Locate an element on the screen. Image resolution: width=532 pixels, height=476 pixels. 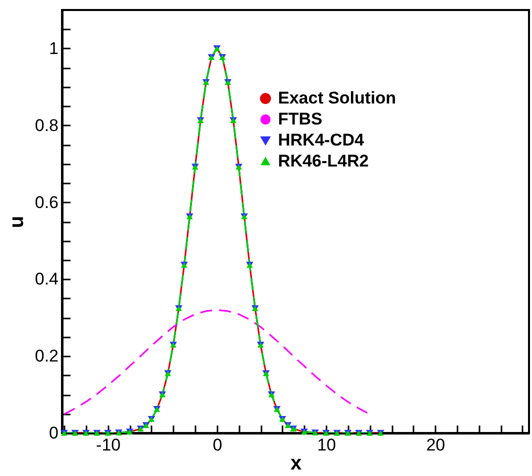
y-tick-label: 0.2 is located at coordinates (46, 356).